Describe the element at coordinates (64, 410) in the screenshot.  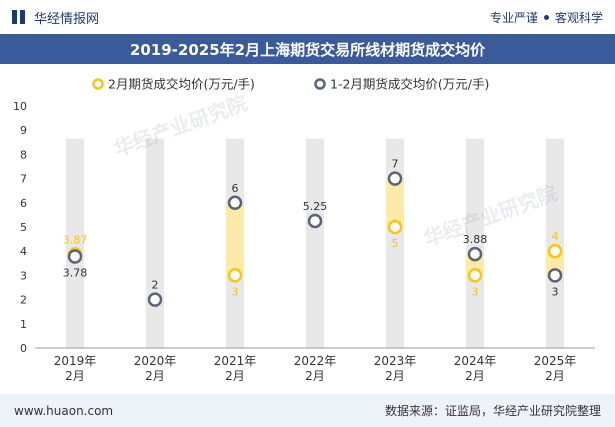
I see `footer-website: www.huaon.com` at that location.